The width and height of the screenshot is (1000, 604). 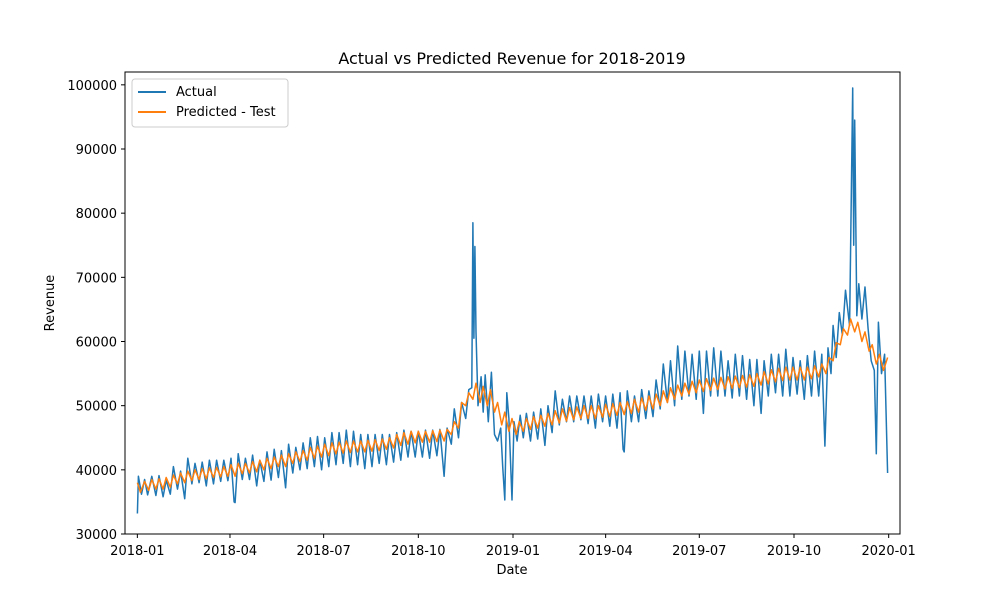 I want to click on x-axis-label: Date, so click(x=511, y=570).